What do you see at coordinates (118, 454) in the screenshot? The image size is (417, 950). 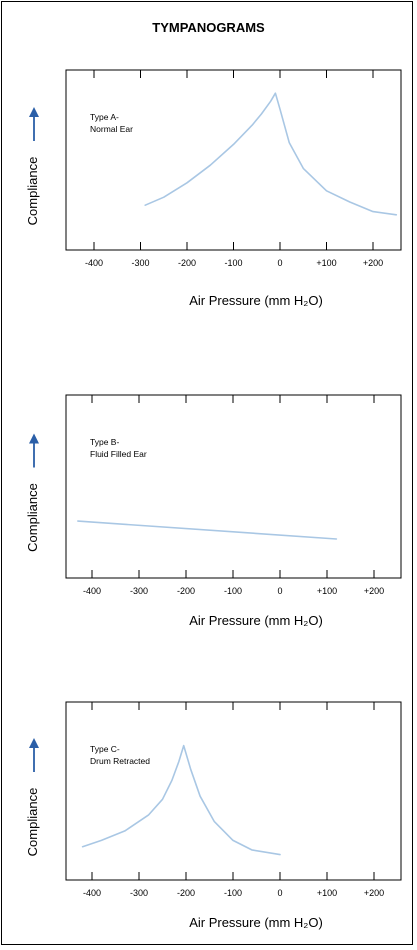 I see `type-annotation: Fluid Filled Ear` at bounding box center [118, 454].